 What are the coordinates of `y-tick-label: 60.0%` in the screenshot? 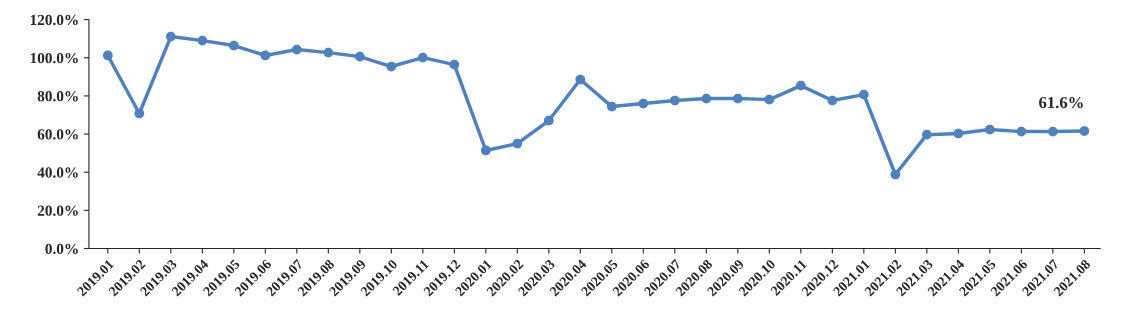 It's located at (57, 134).